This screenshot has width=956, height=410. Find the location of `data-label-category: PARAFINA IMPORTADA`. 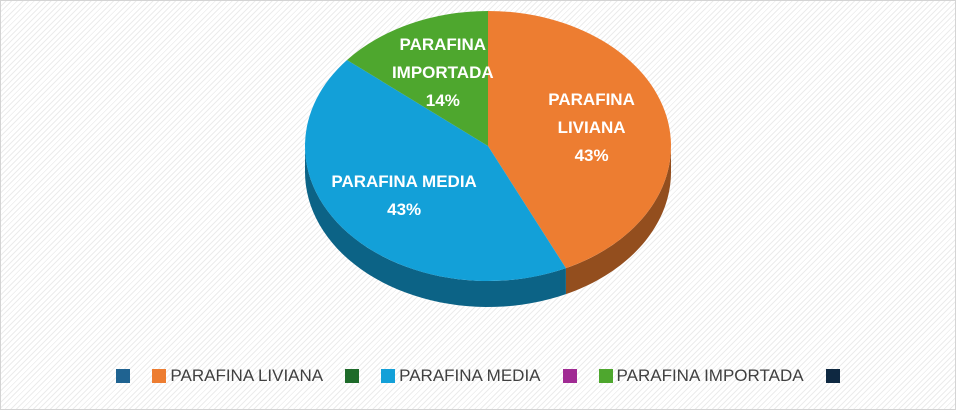

data-label-category: PARAFINA IMPORTADA is located at coordinates (442, 58).